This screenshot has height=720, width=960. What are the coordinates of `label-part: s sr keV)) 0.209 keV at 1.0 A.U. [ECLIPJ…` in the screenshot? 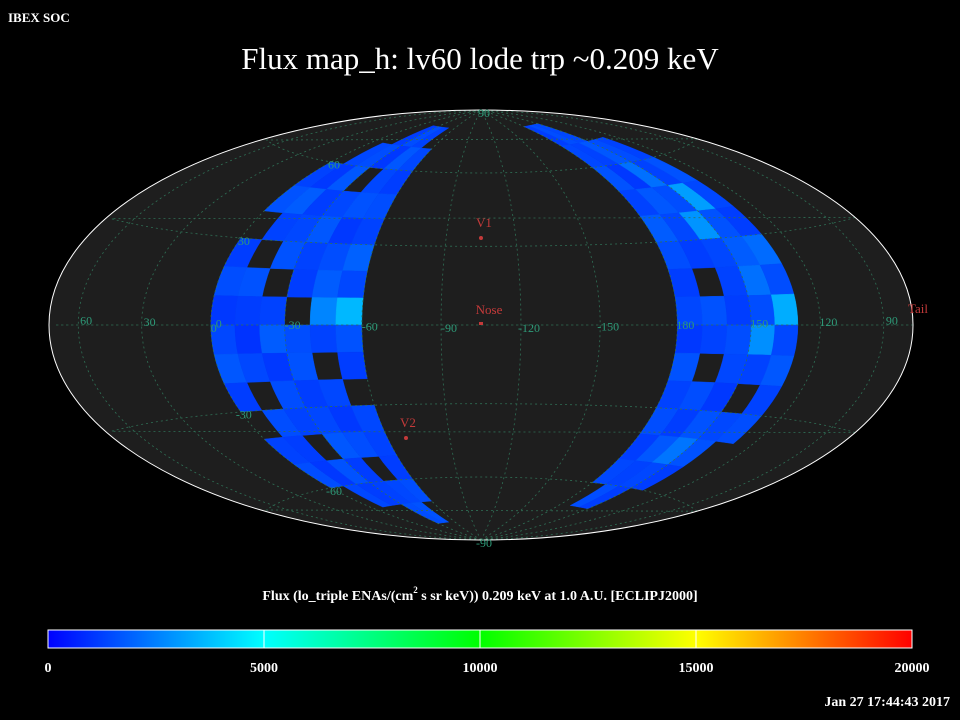 It's located at (558, 596).